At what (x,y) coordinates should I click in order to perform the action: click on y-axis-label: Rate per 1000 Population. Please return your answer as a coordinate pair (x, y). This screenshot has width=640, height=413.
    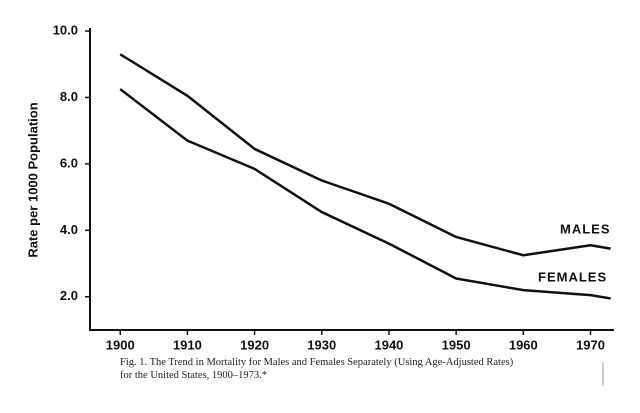
    Looking at the image, I should click on (32, 179).